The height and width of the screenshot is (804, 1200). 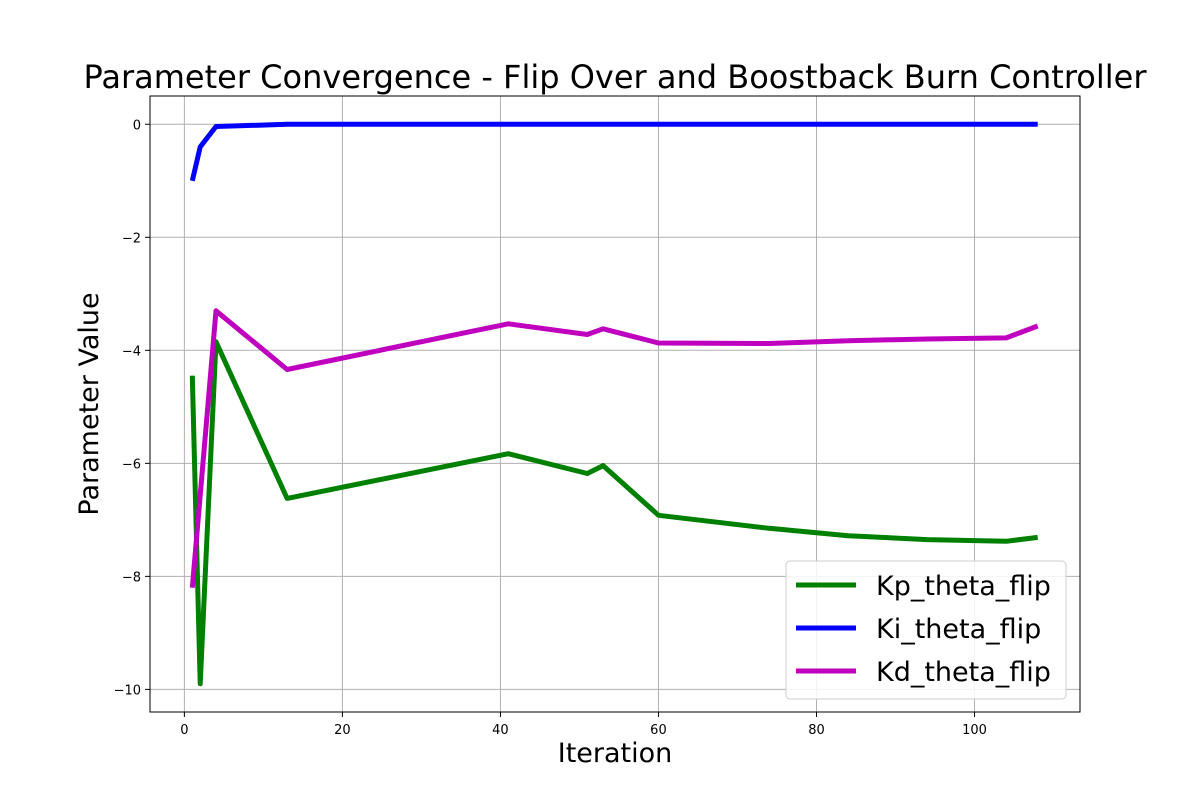 What do you see at coordinates (615, 753) in the screenshot?
I see `x-axis-label: Iteration` at bounding box center [615, 753].